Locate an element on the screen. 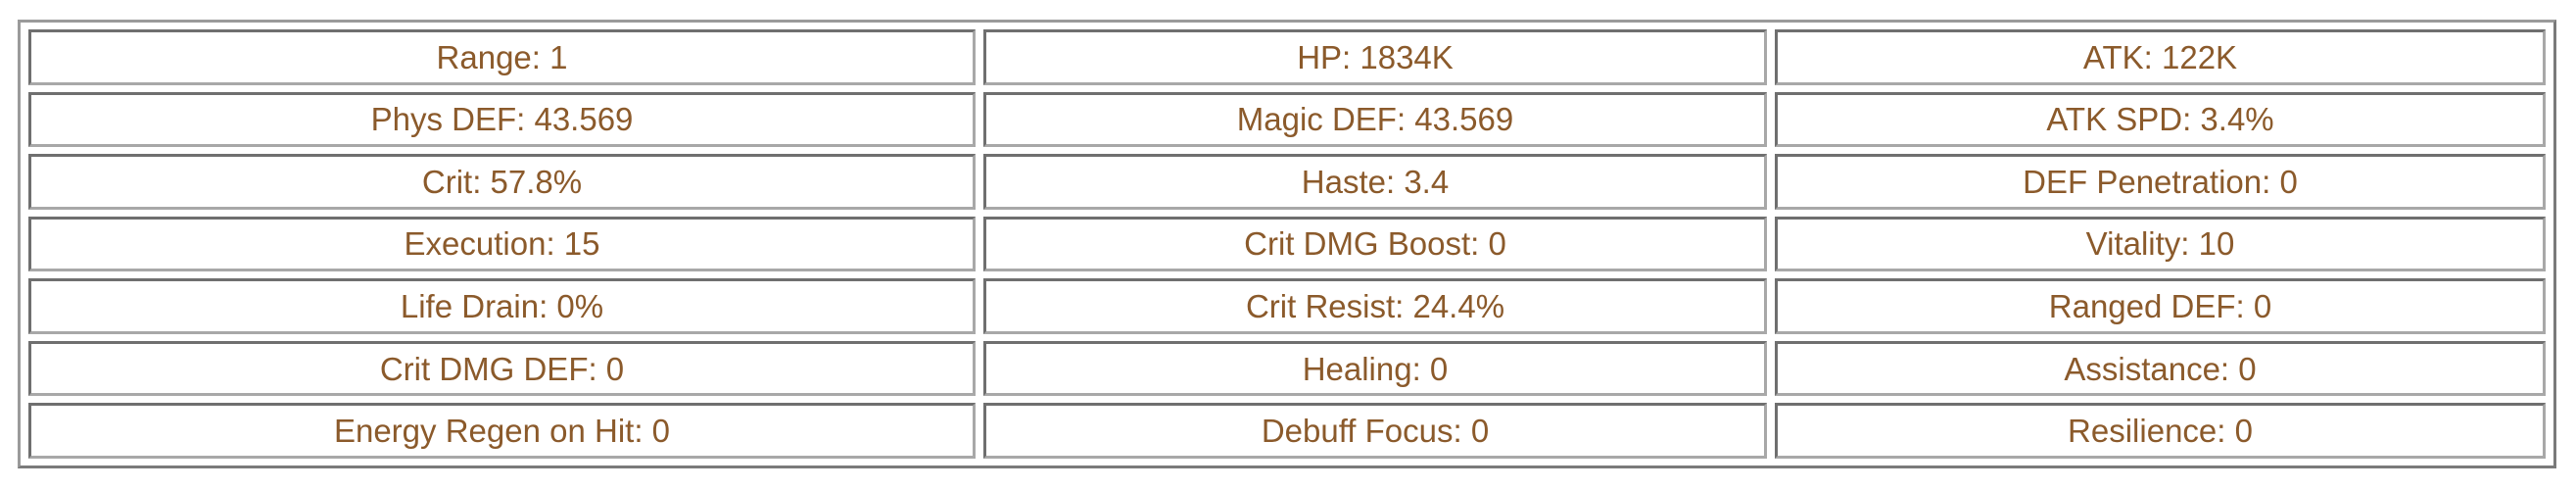  stat-cell: Vitality: 10 is located at coordinates (2161, 244).